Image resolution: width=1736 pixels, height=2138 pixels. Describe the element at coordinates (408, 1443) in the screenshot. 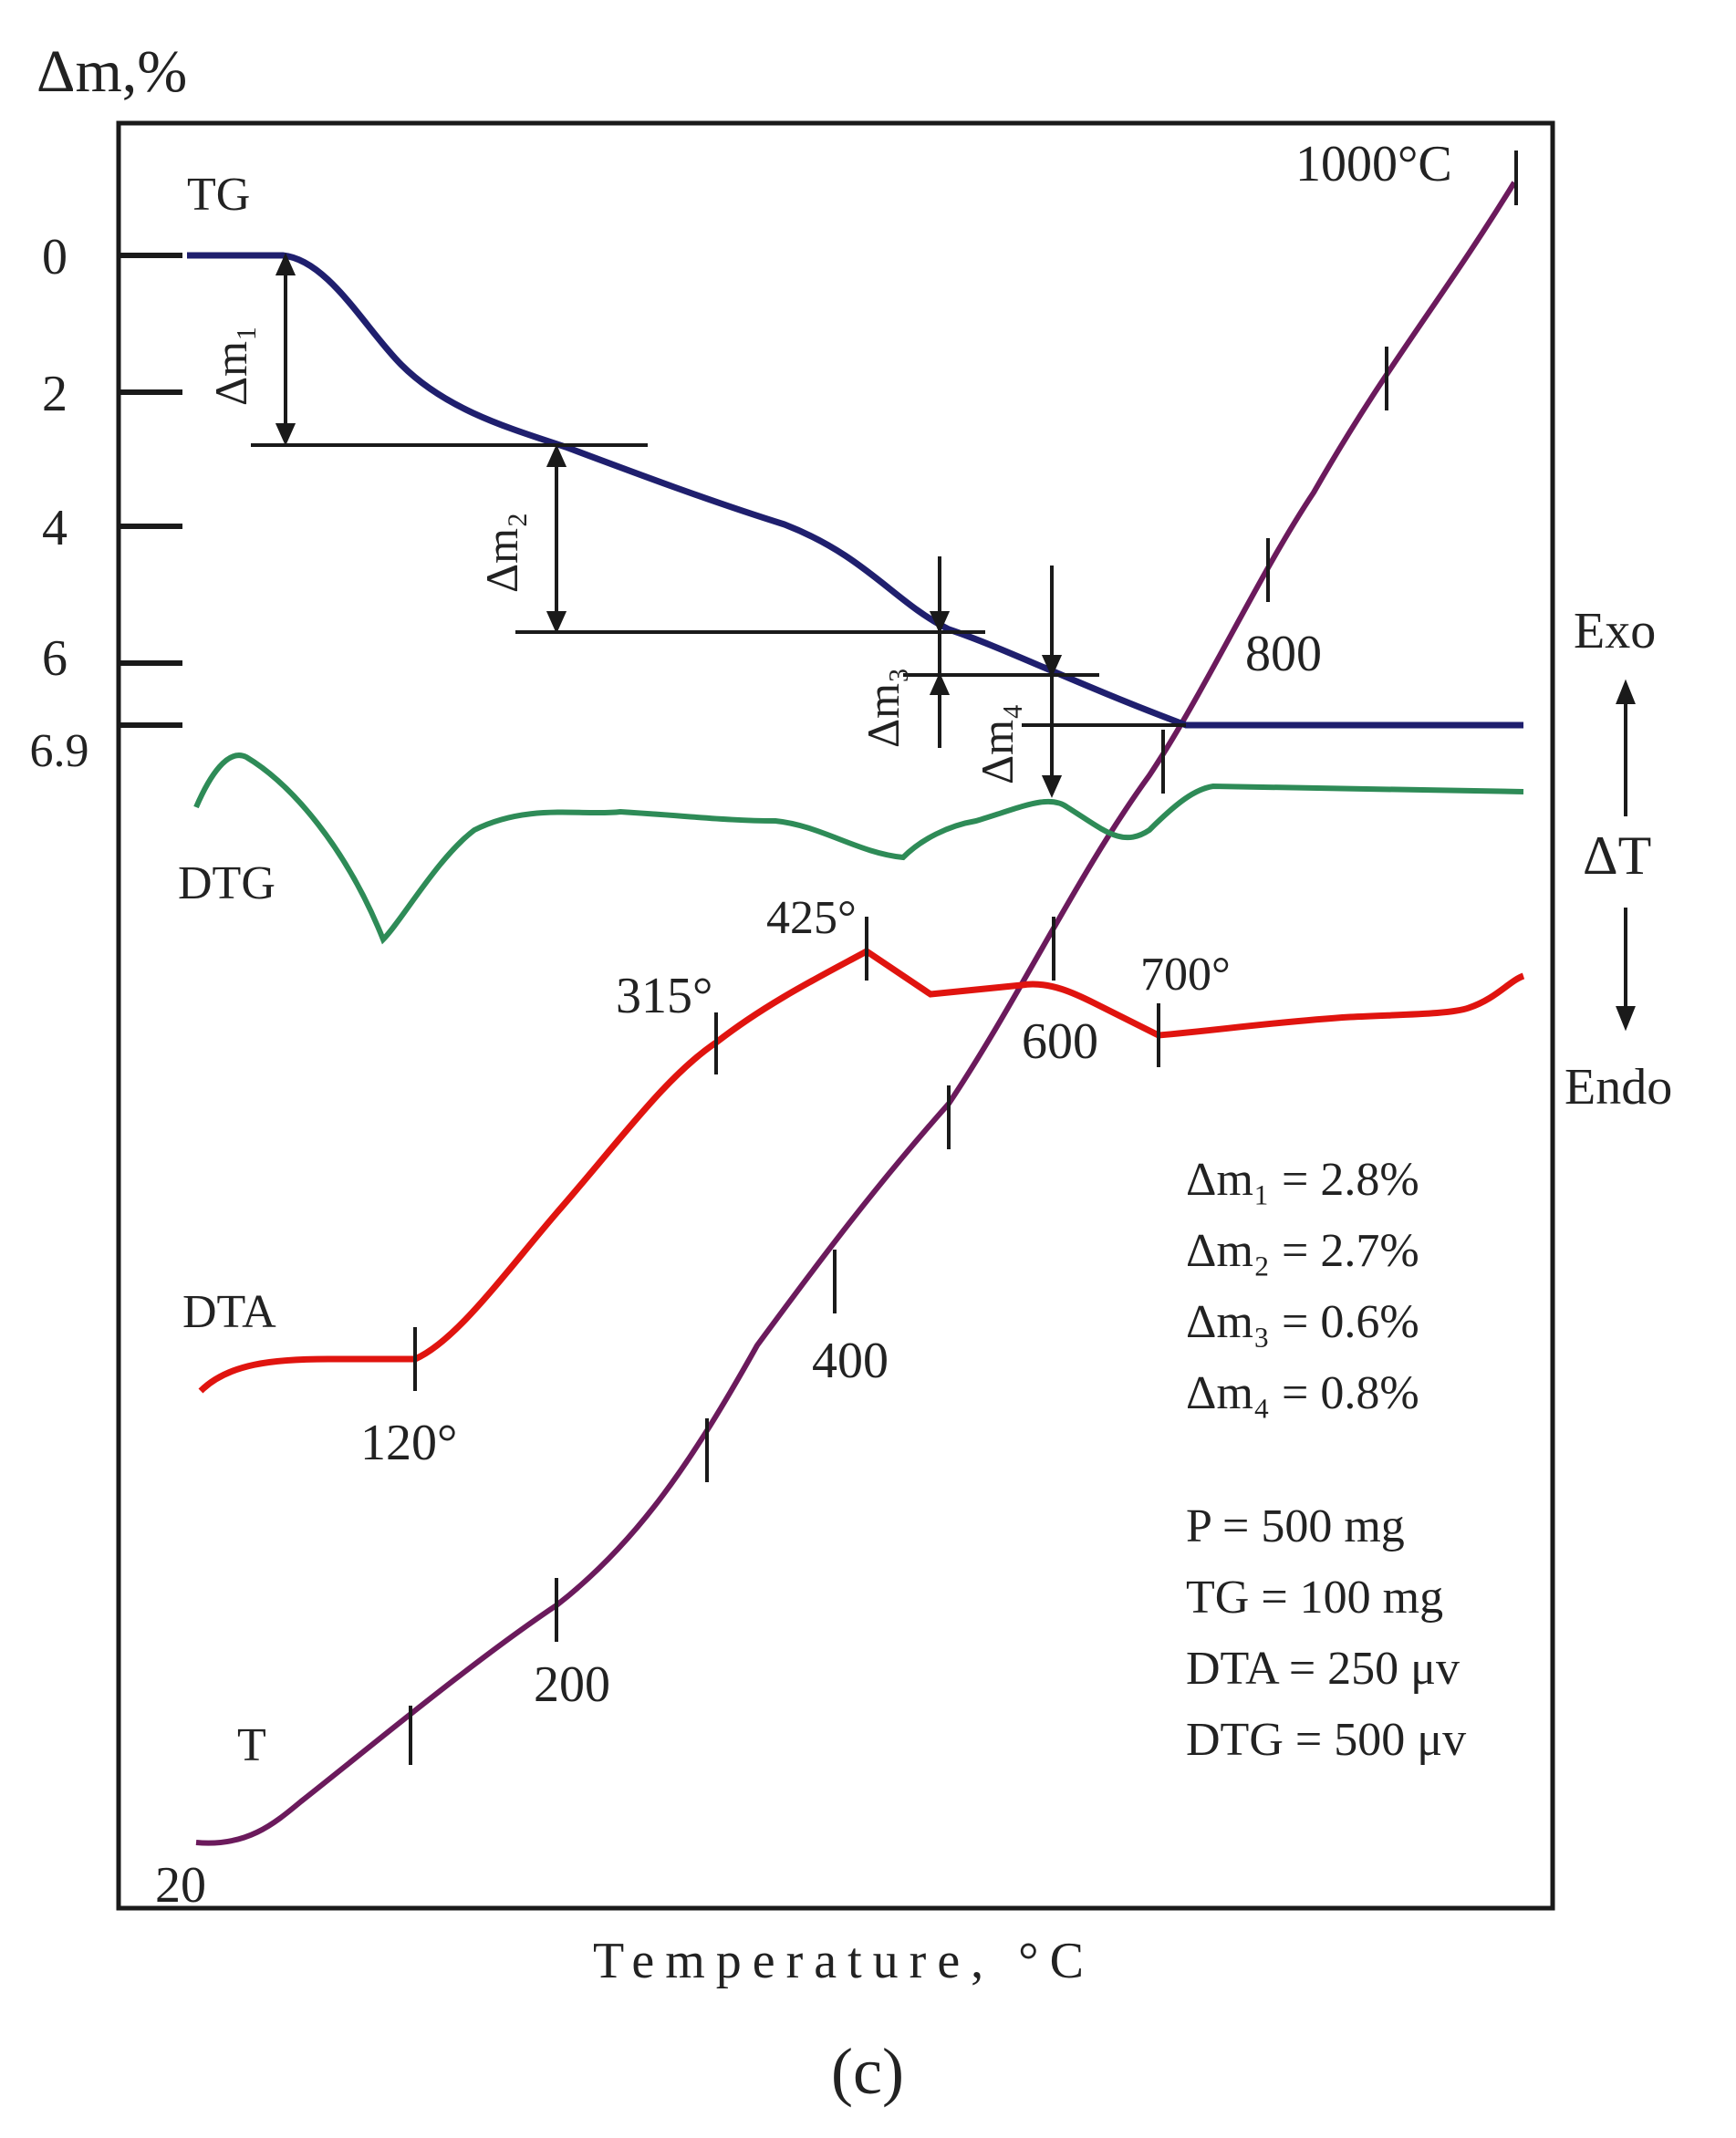

I see `dta-peak-120: 120°` at that location.